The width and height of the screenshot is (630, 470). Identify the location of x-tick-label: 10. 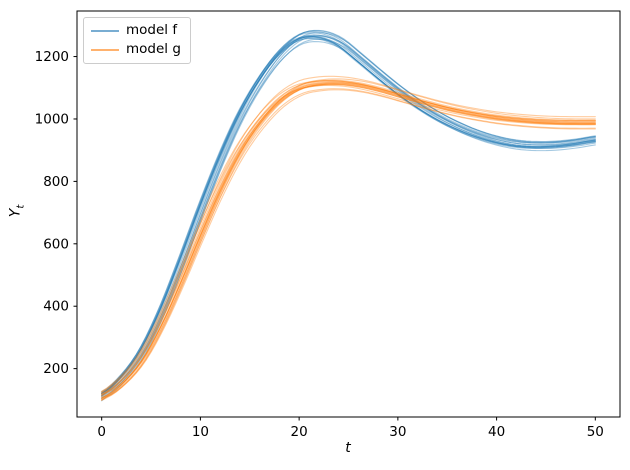
(200, 432).